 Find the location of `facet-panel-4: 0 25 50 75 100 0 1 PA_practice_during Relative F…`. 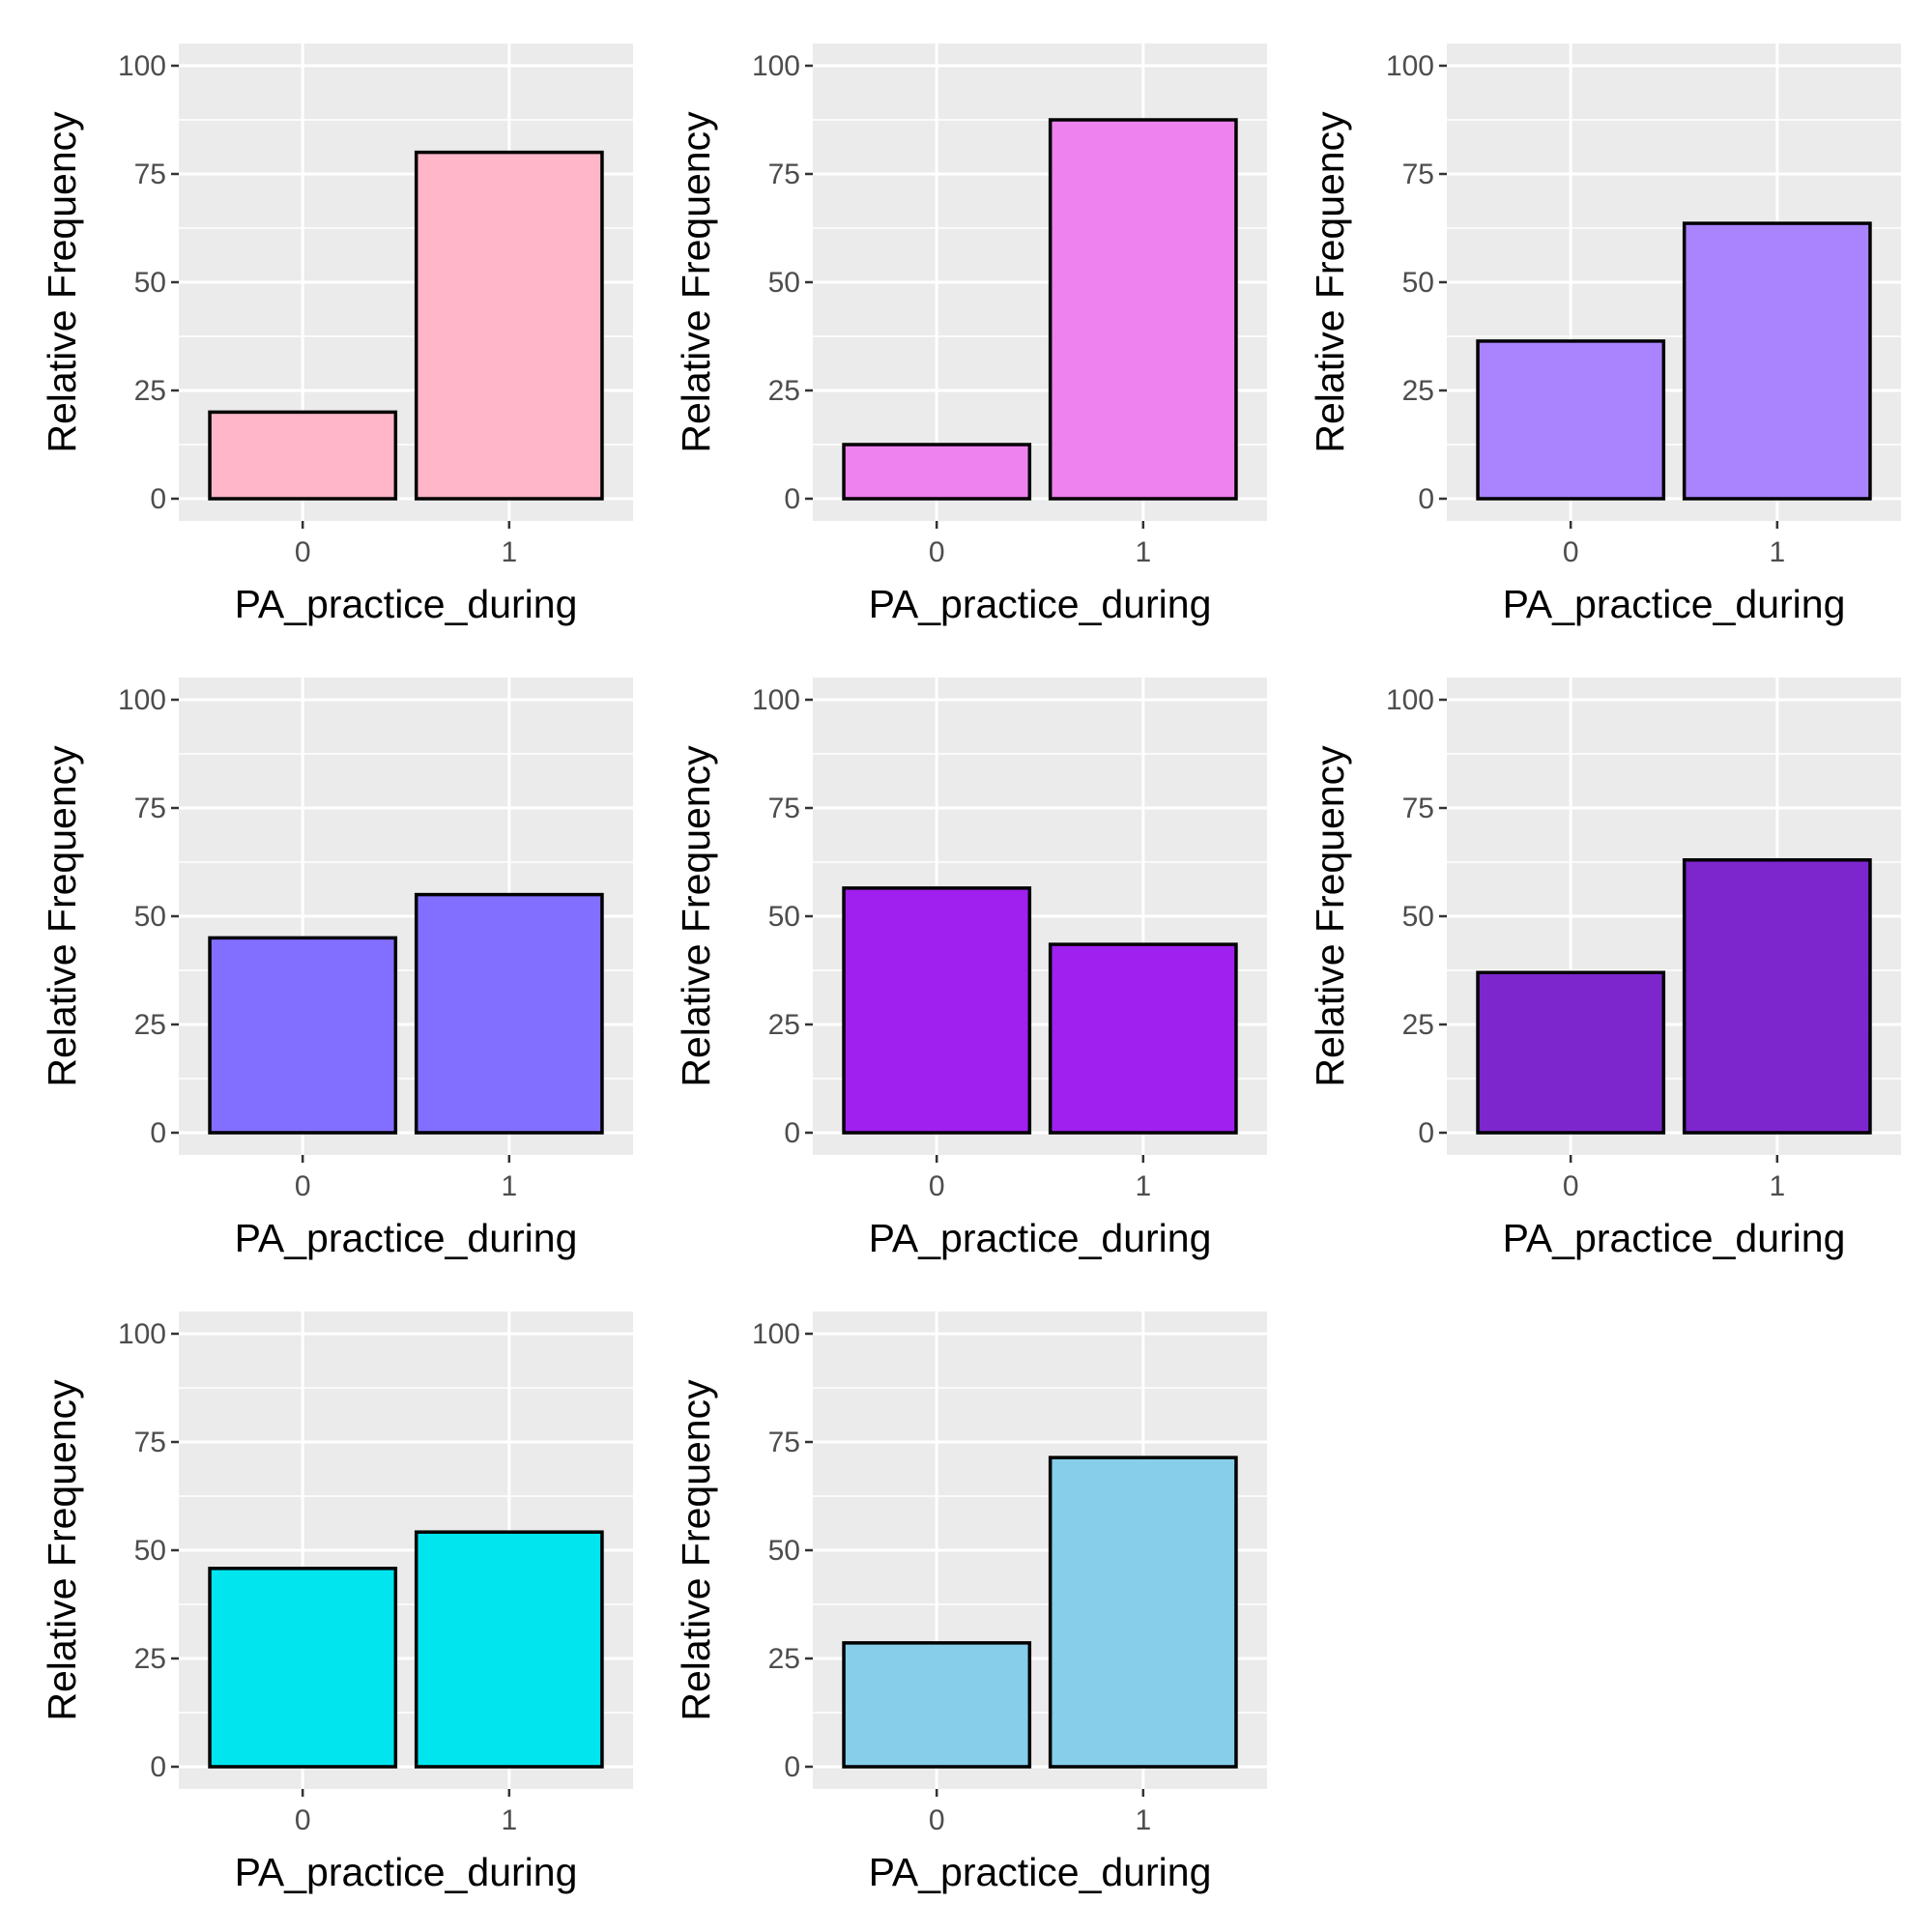

facet-panel-4: 0 25 50 75 100 0 1 PA_practice_during Relative F… is located at coordinates (336, 969).